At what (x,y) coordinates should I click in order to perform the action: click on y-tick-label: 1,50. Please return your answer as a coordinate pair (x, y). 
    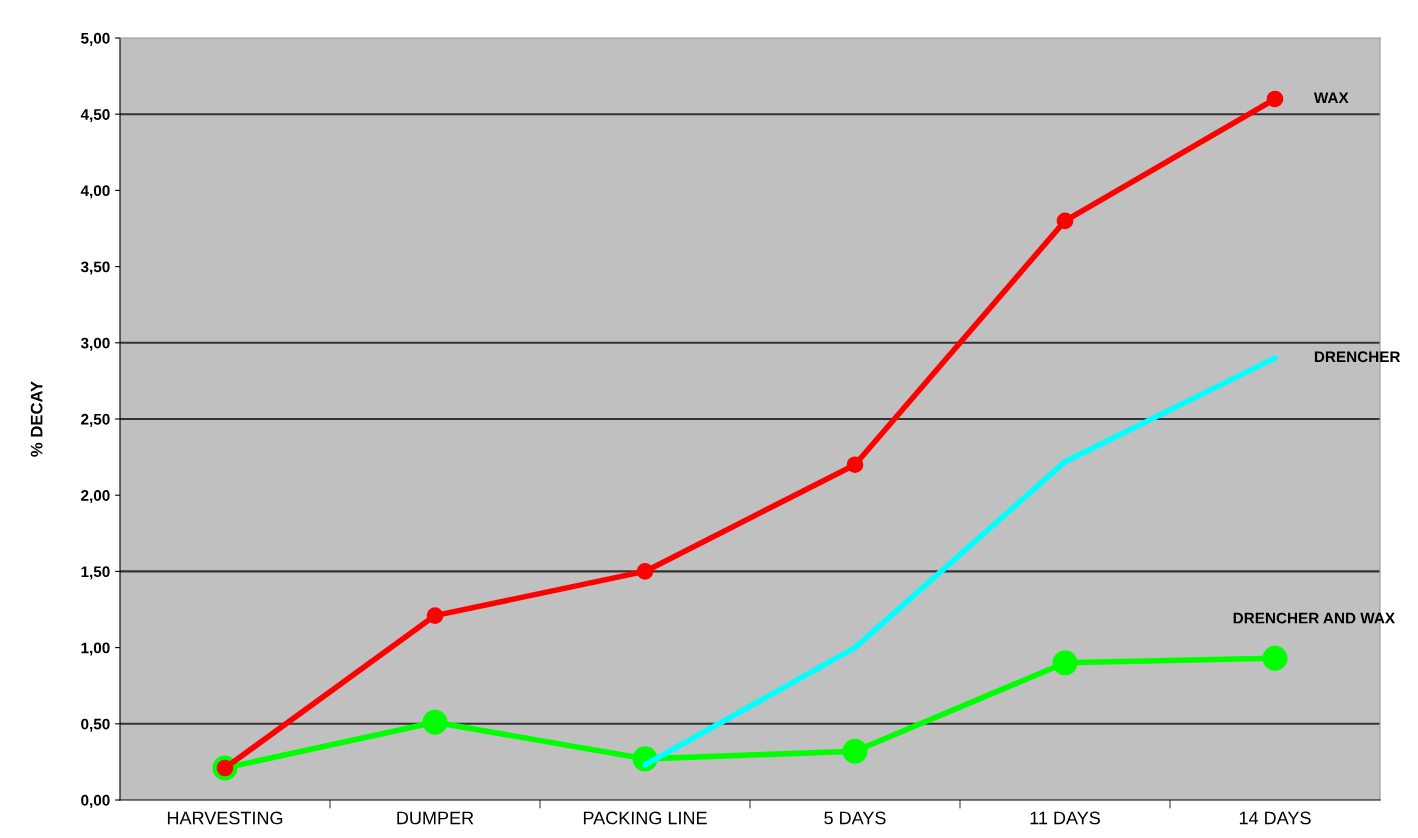
    Looking at the image, I should click on (95, 573).